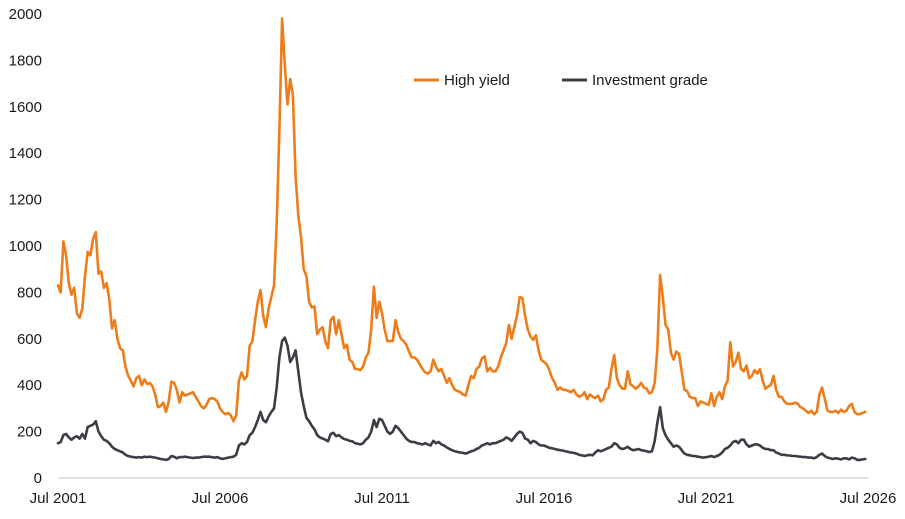 Image resolution: width=905 pixels, height=519 pixels. I want to click on legend: High yield Investment grade, so click(561, 80).